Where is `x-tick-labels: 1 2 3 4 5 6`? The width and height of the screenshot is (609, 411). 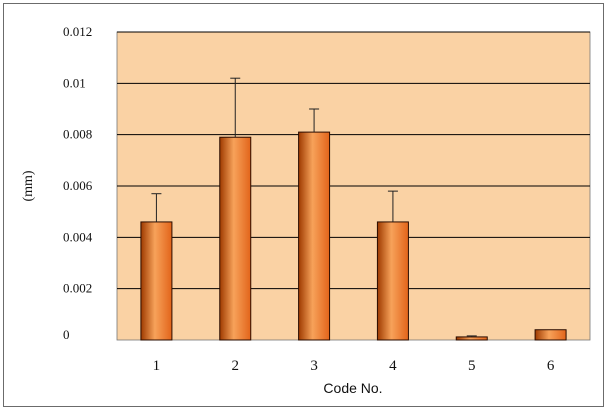 x-tick-labels: 1 2 3 4 5 6 is located at coordinates (354, 366).